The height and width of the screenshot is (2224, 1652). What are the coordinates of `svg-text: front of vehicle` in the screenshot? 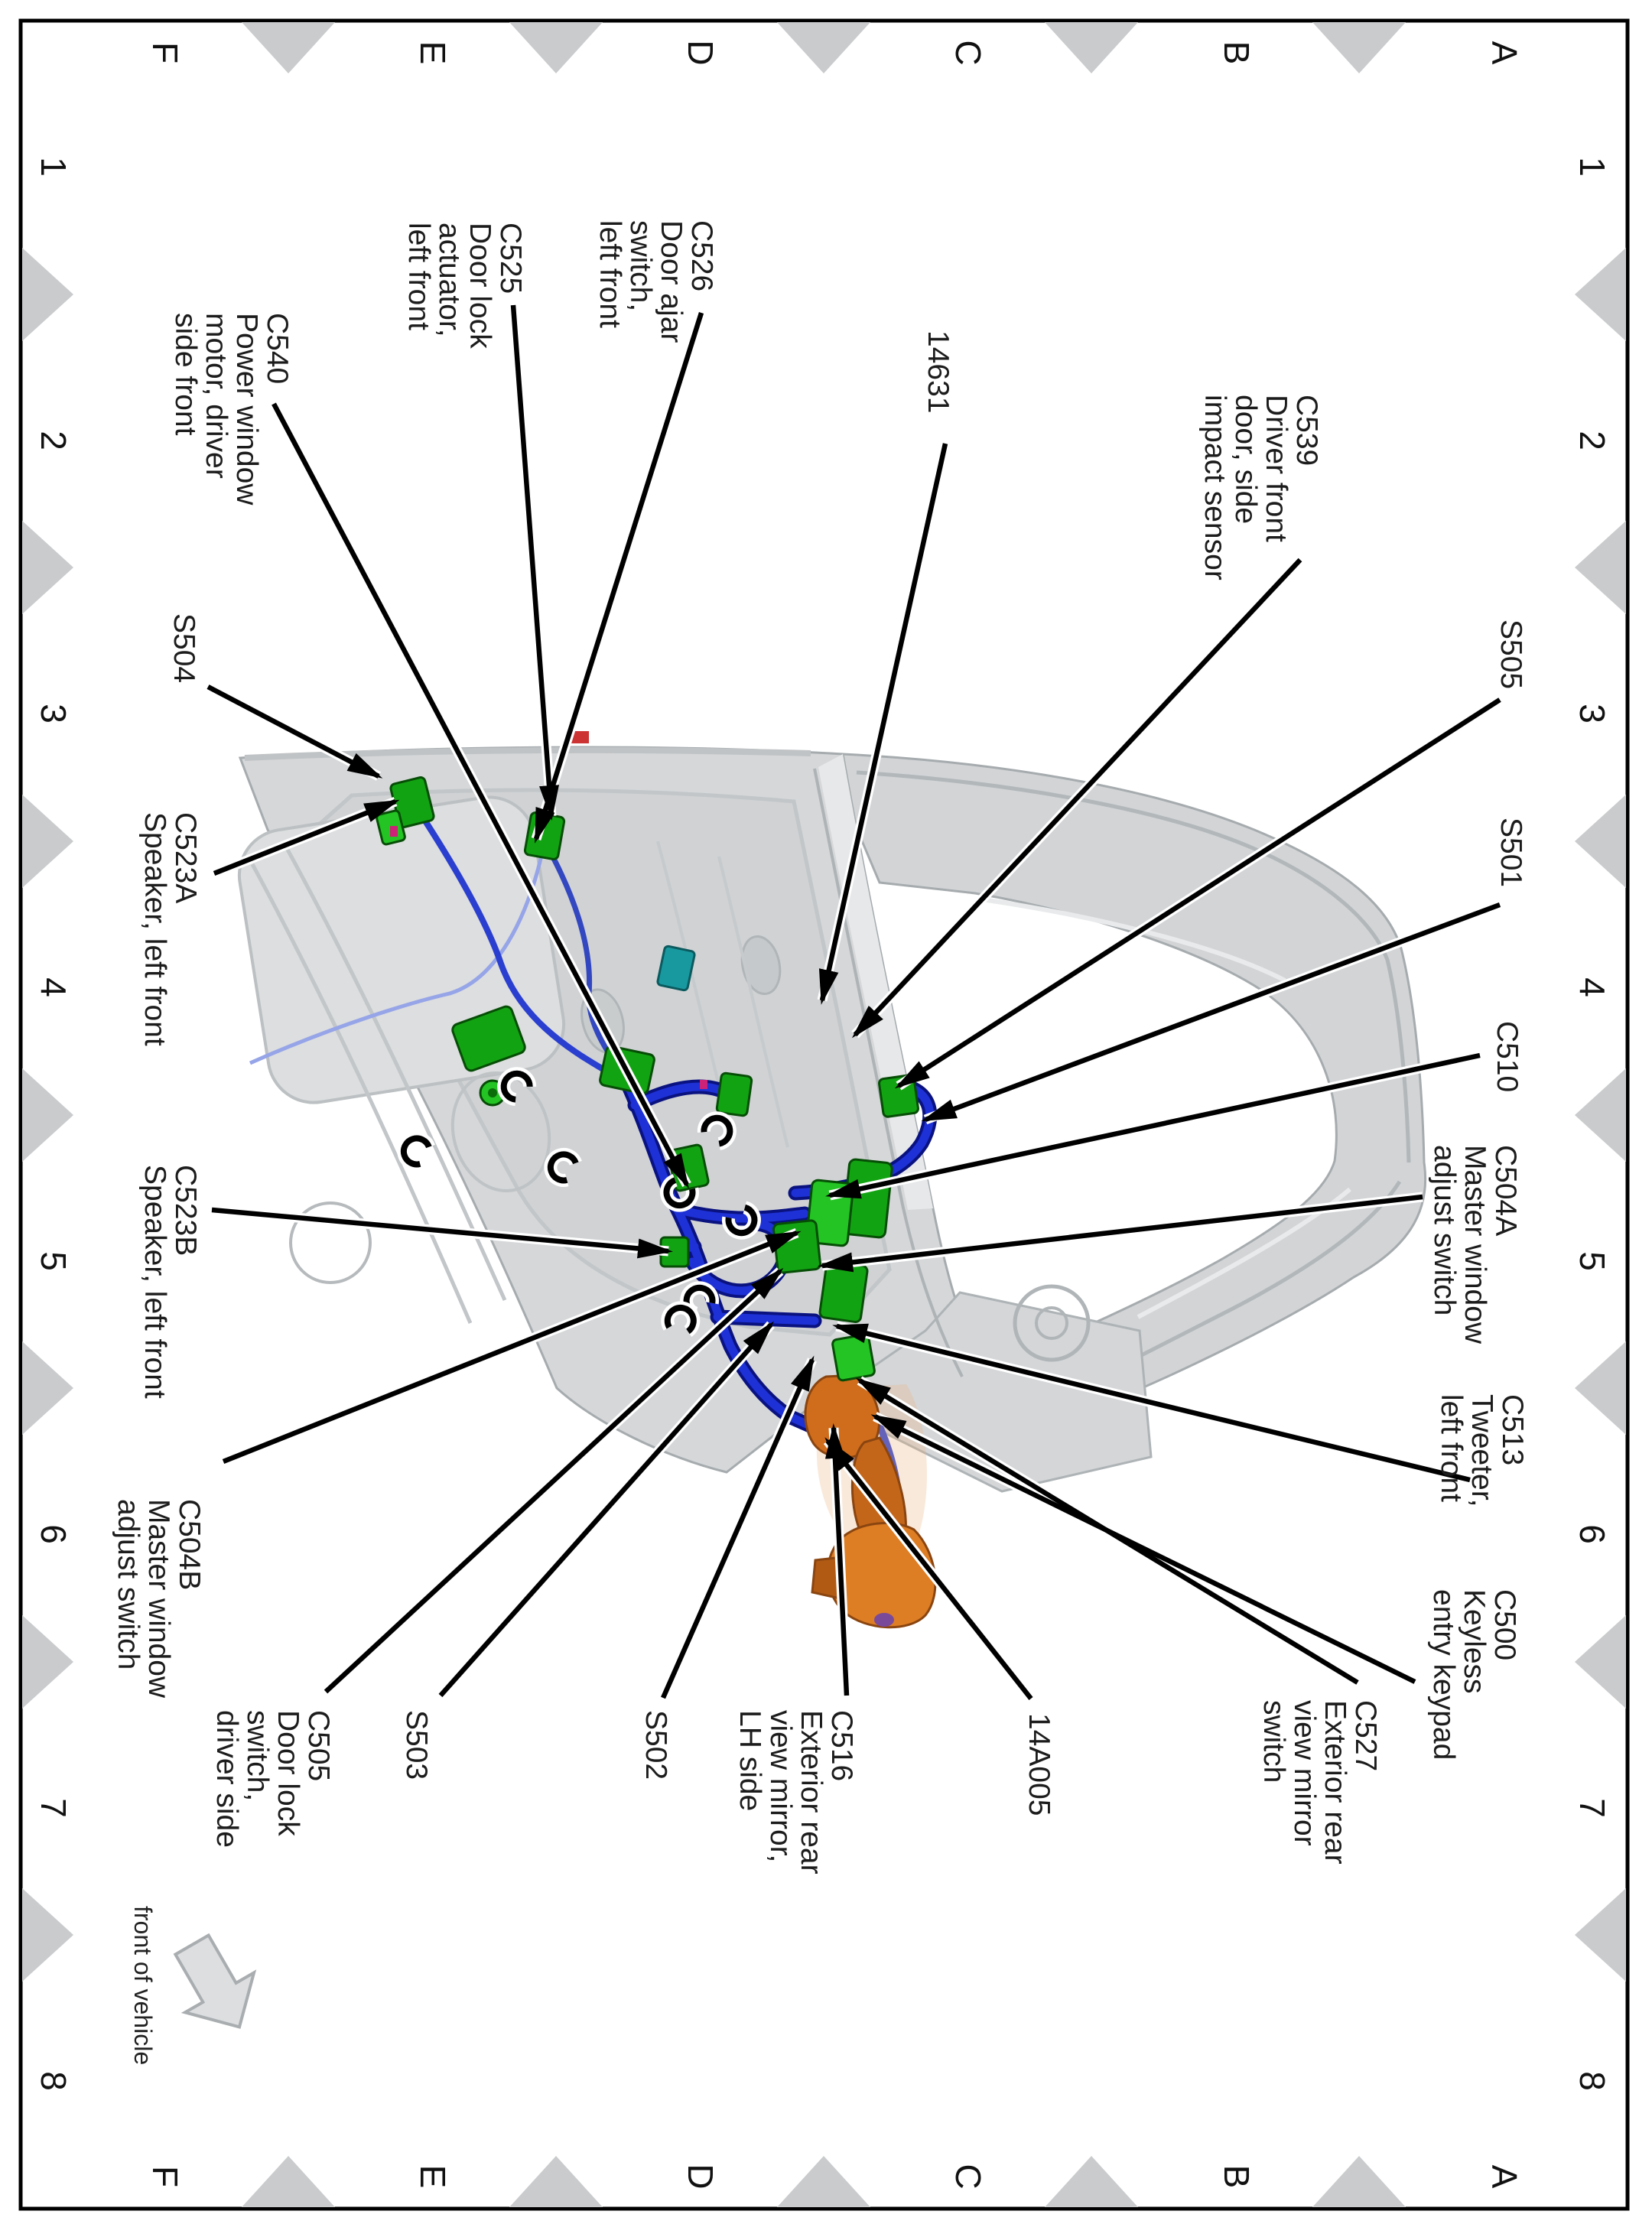 It's located at (143, 1985).